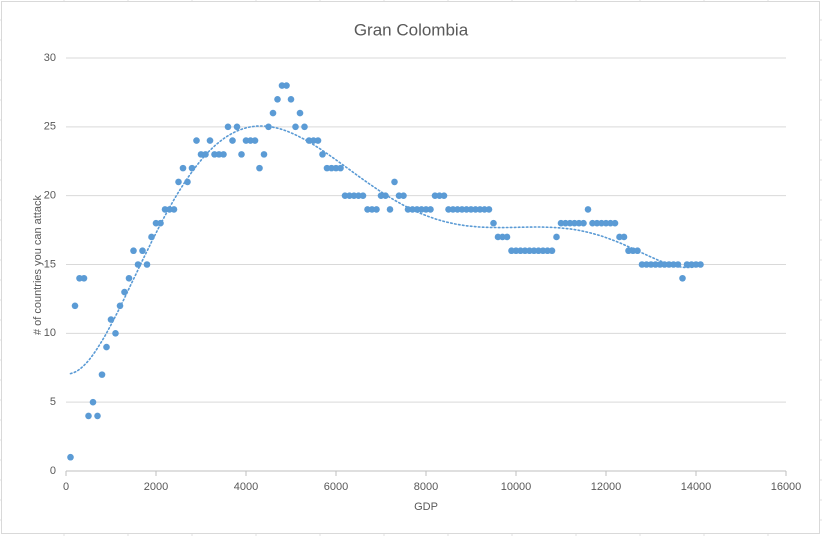  Describe the element at coordinates (66, 487) in the screenshot. I see `x-tick-label: 0` at that location.